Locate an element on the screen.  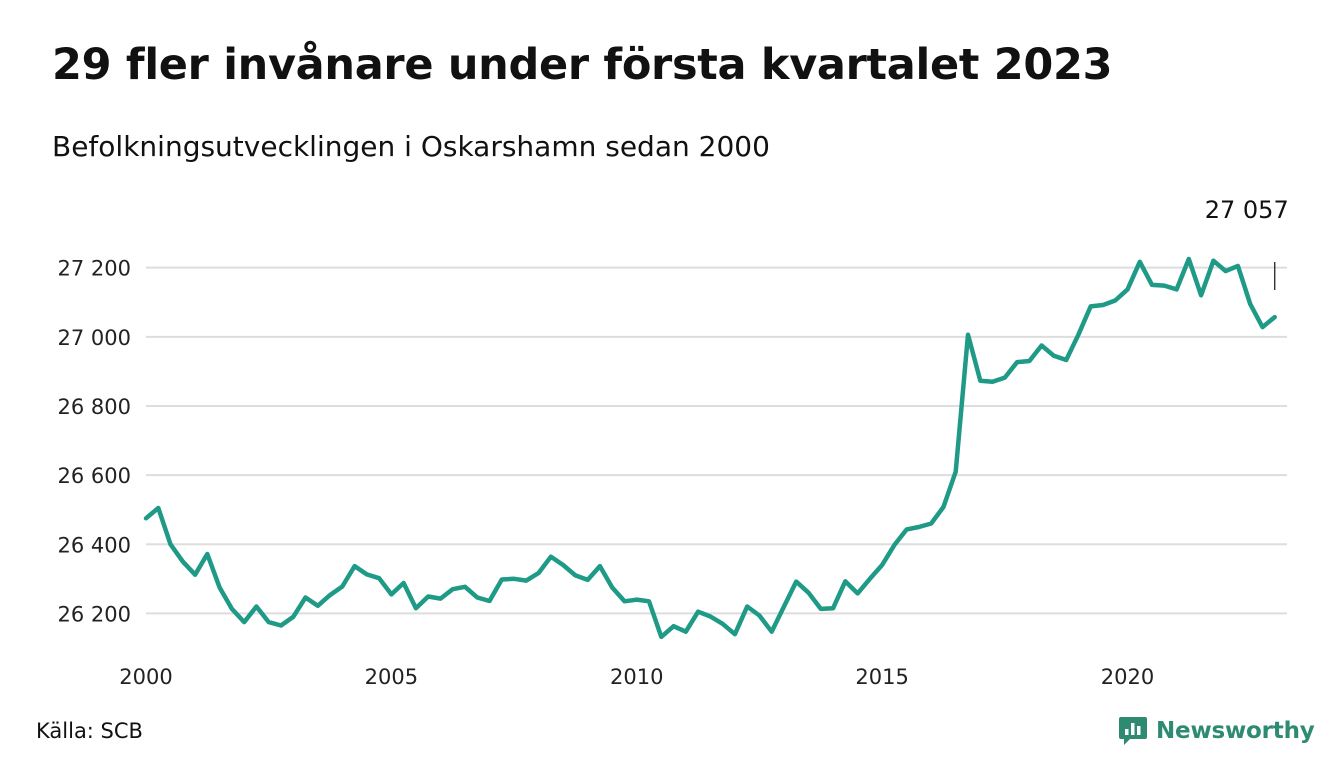
x-tick-label: 2005 is located at coordinates (391, 677).